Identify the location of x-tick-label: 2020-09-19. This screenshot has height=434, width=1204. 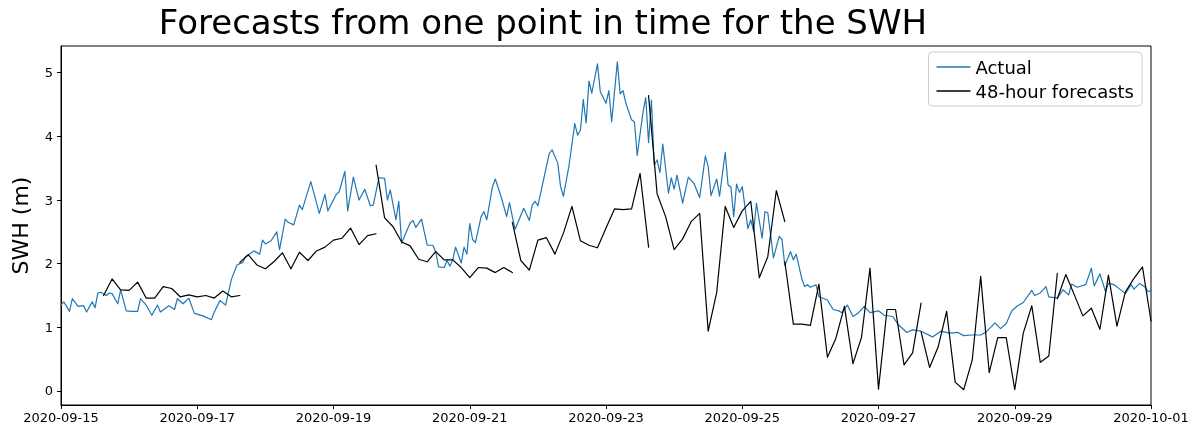
(333, 417).